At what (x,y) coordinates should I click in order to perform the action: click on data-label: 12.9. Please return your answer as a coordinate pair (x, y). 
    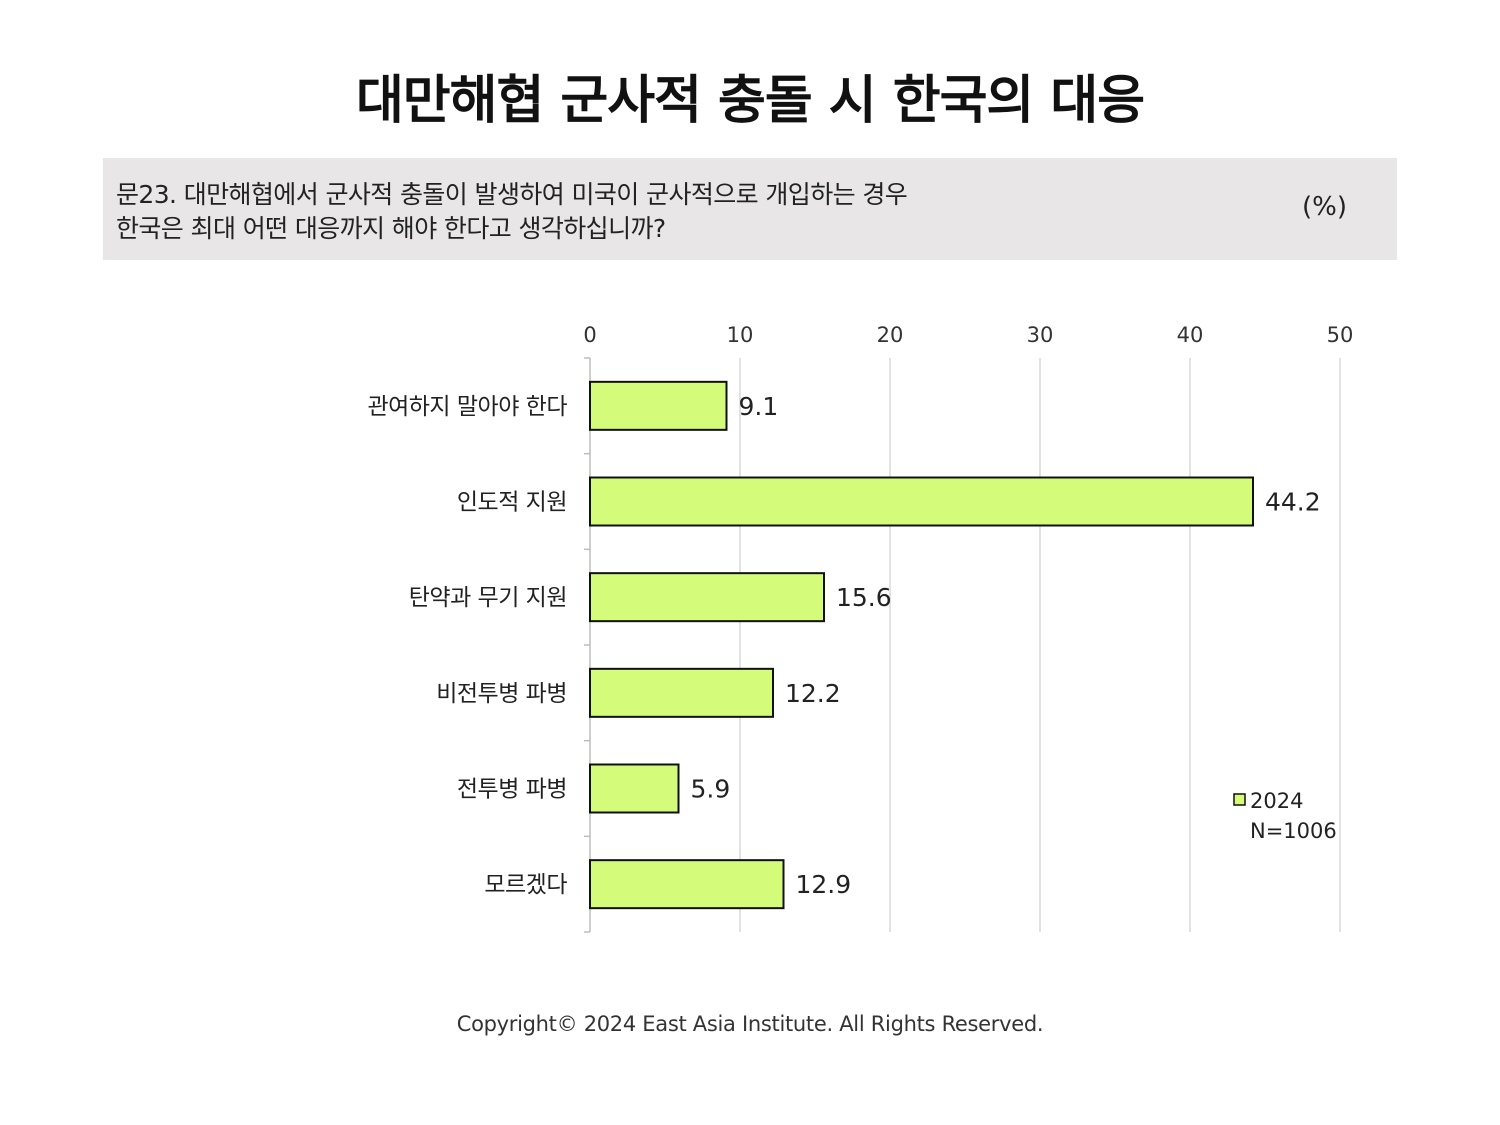
    Looking at the image, I should click on (824, 884).